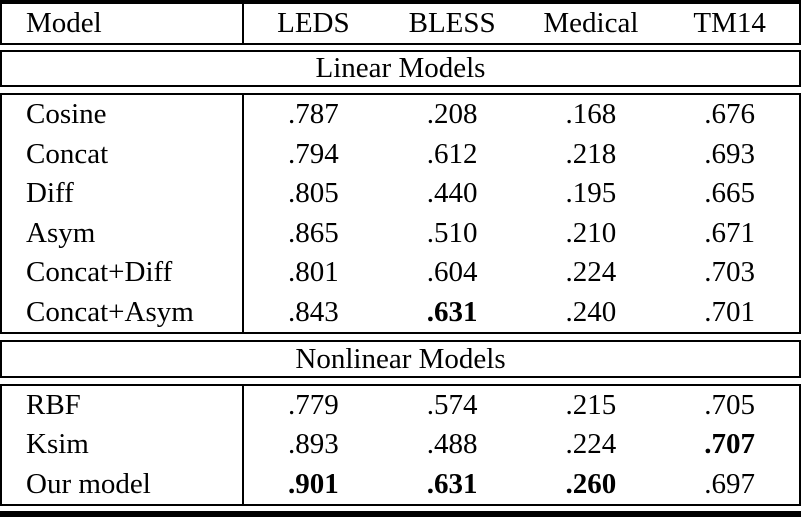  I want to click on table-row: Asym .865 .510 .210 .671, so click(400, 233).